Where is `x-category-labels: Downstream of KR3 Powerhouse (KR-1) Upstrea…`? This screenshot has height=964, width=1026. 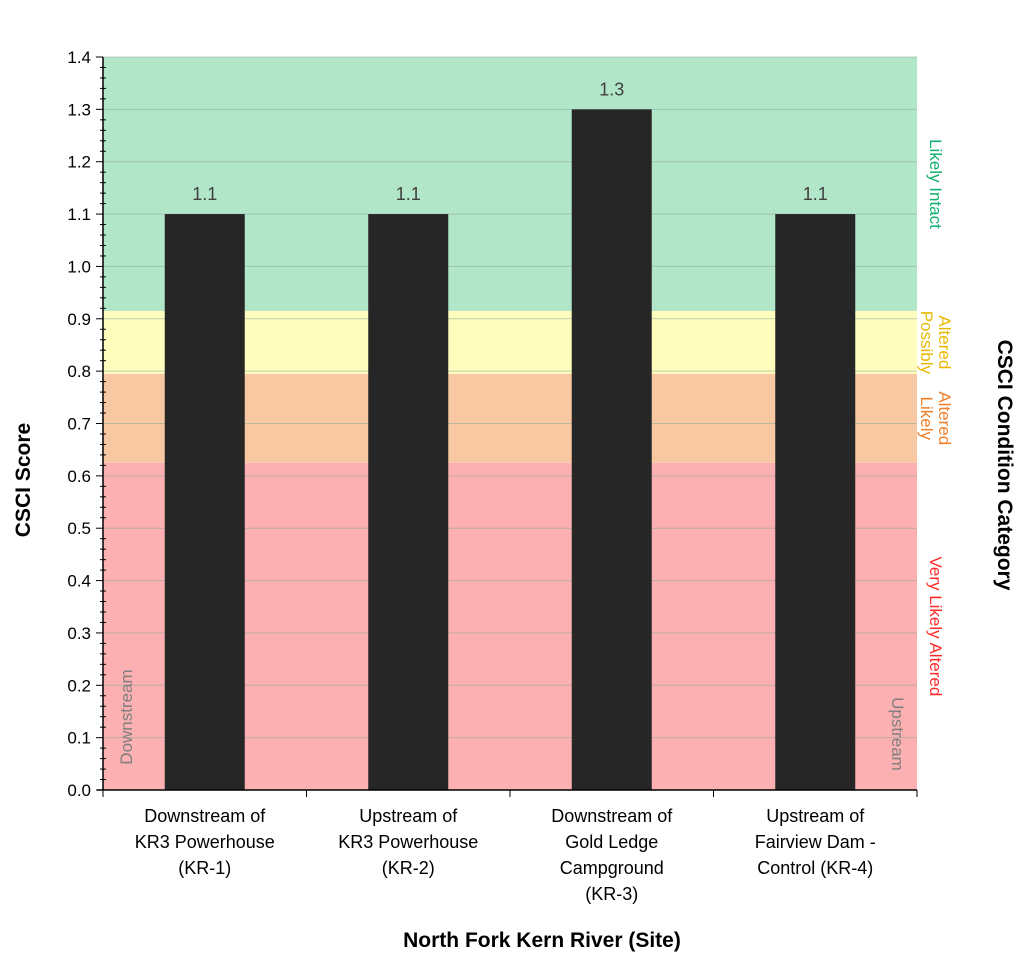
x-category-labels: Downstream of KR3 Powerhouse (KR-1) Upstrea… is located at coordinates (505, 855).